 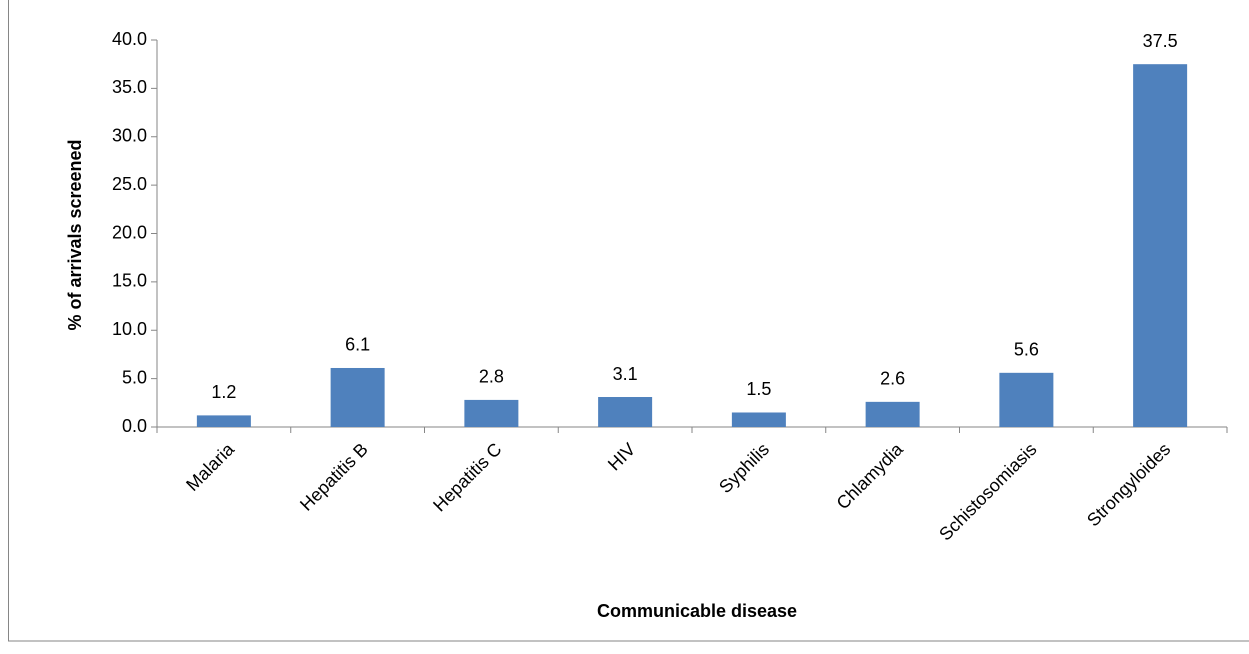 What do you see at coordinates (1160, 41) in the screenshot?
I see `data-label: 37.5` at bounding box center [1160, 41].